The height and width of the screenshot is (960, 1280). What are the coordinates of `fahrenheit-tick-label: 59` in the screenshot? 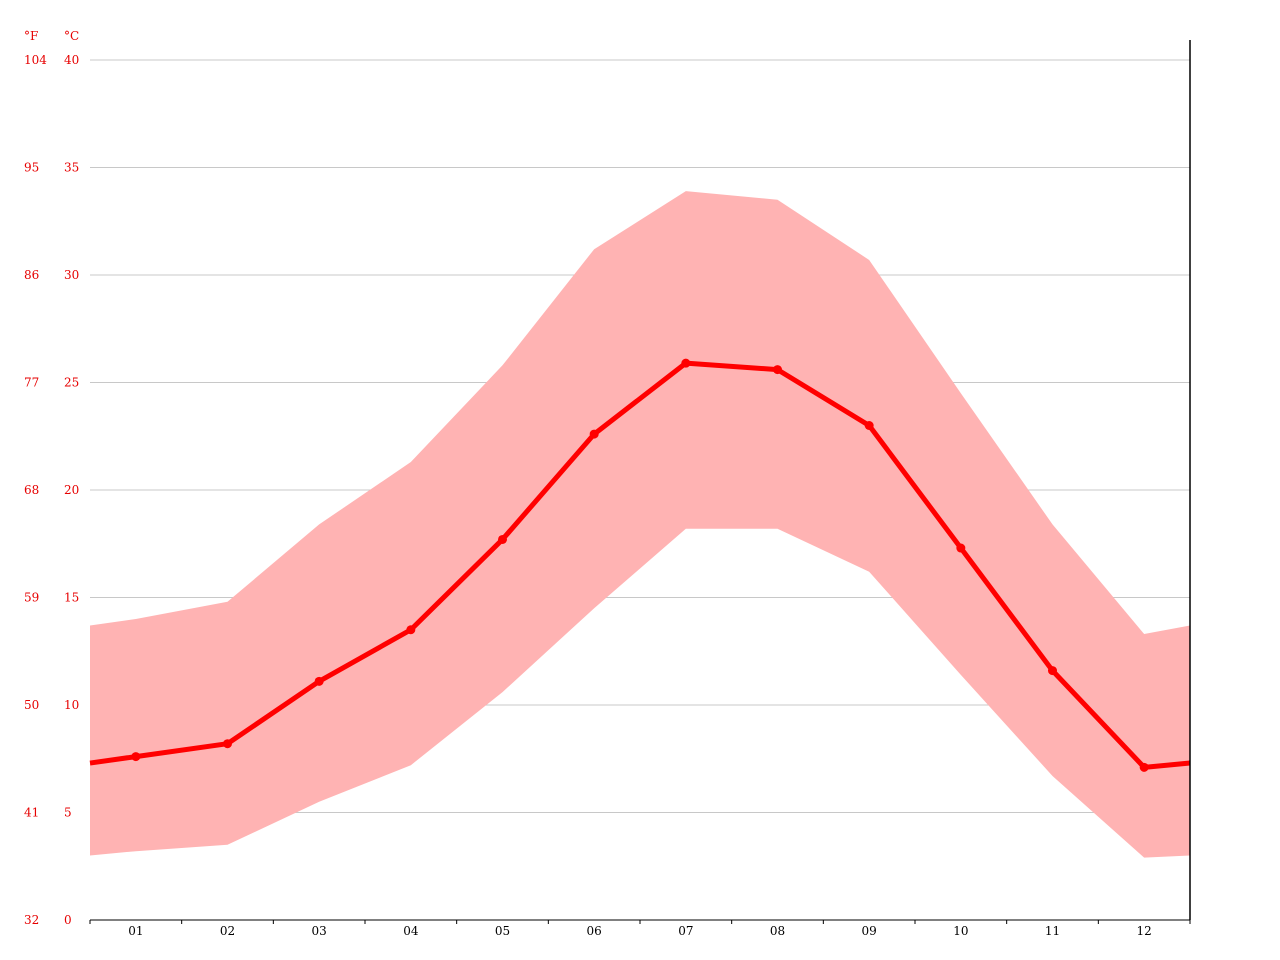 It's located at (31, 598).